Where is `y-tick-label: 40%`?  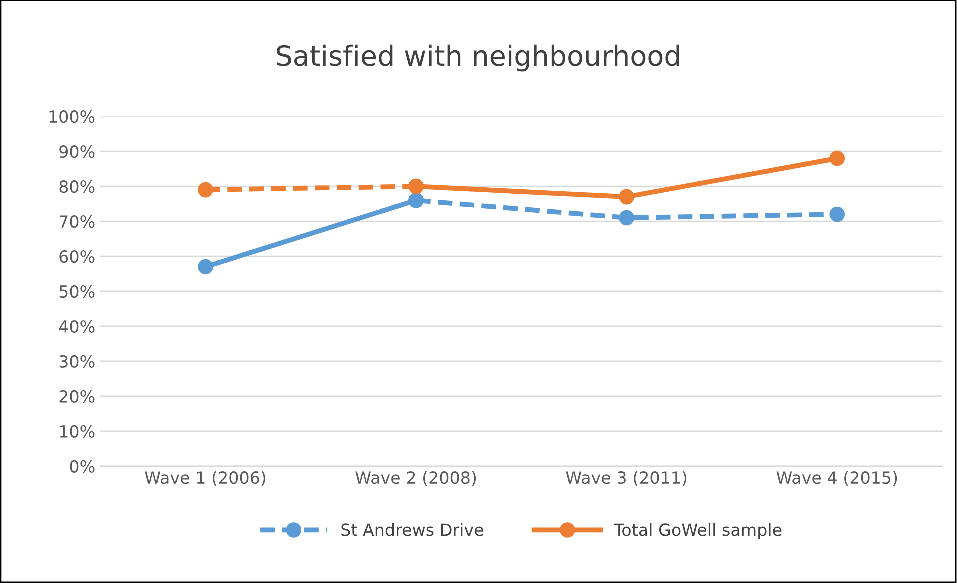 y-tick-label: 40% is located at coordinates (77, 327).